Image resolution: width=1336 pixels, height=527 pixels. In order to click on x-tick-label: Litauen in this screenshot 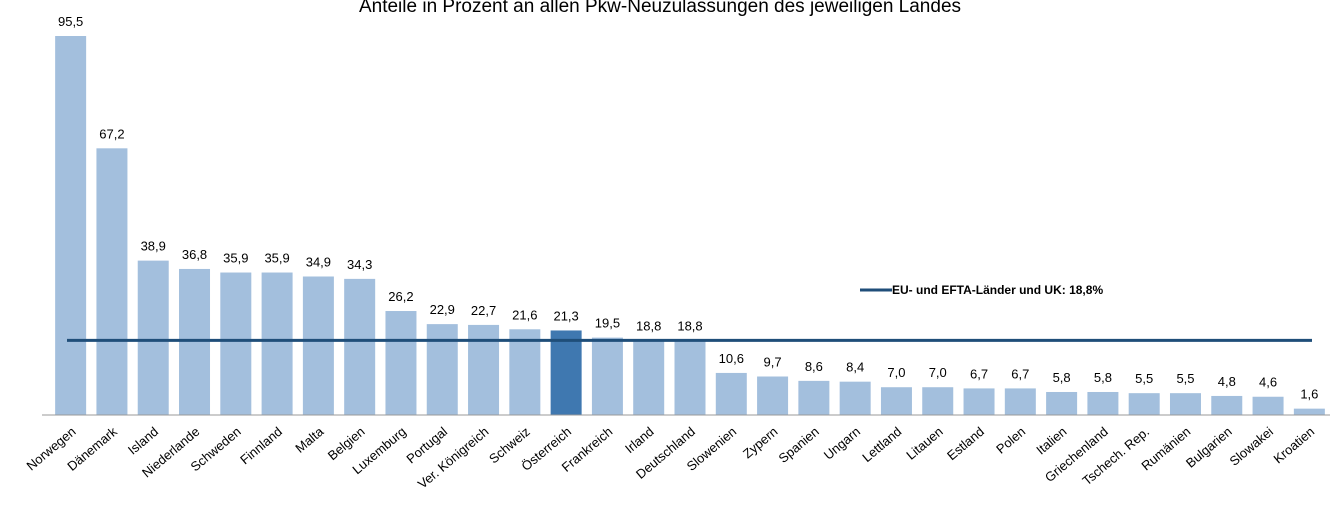, I will do `click(924, 443)`.